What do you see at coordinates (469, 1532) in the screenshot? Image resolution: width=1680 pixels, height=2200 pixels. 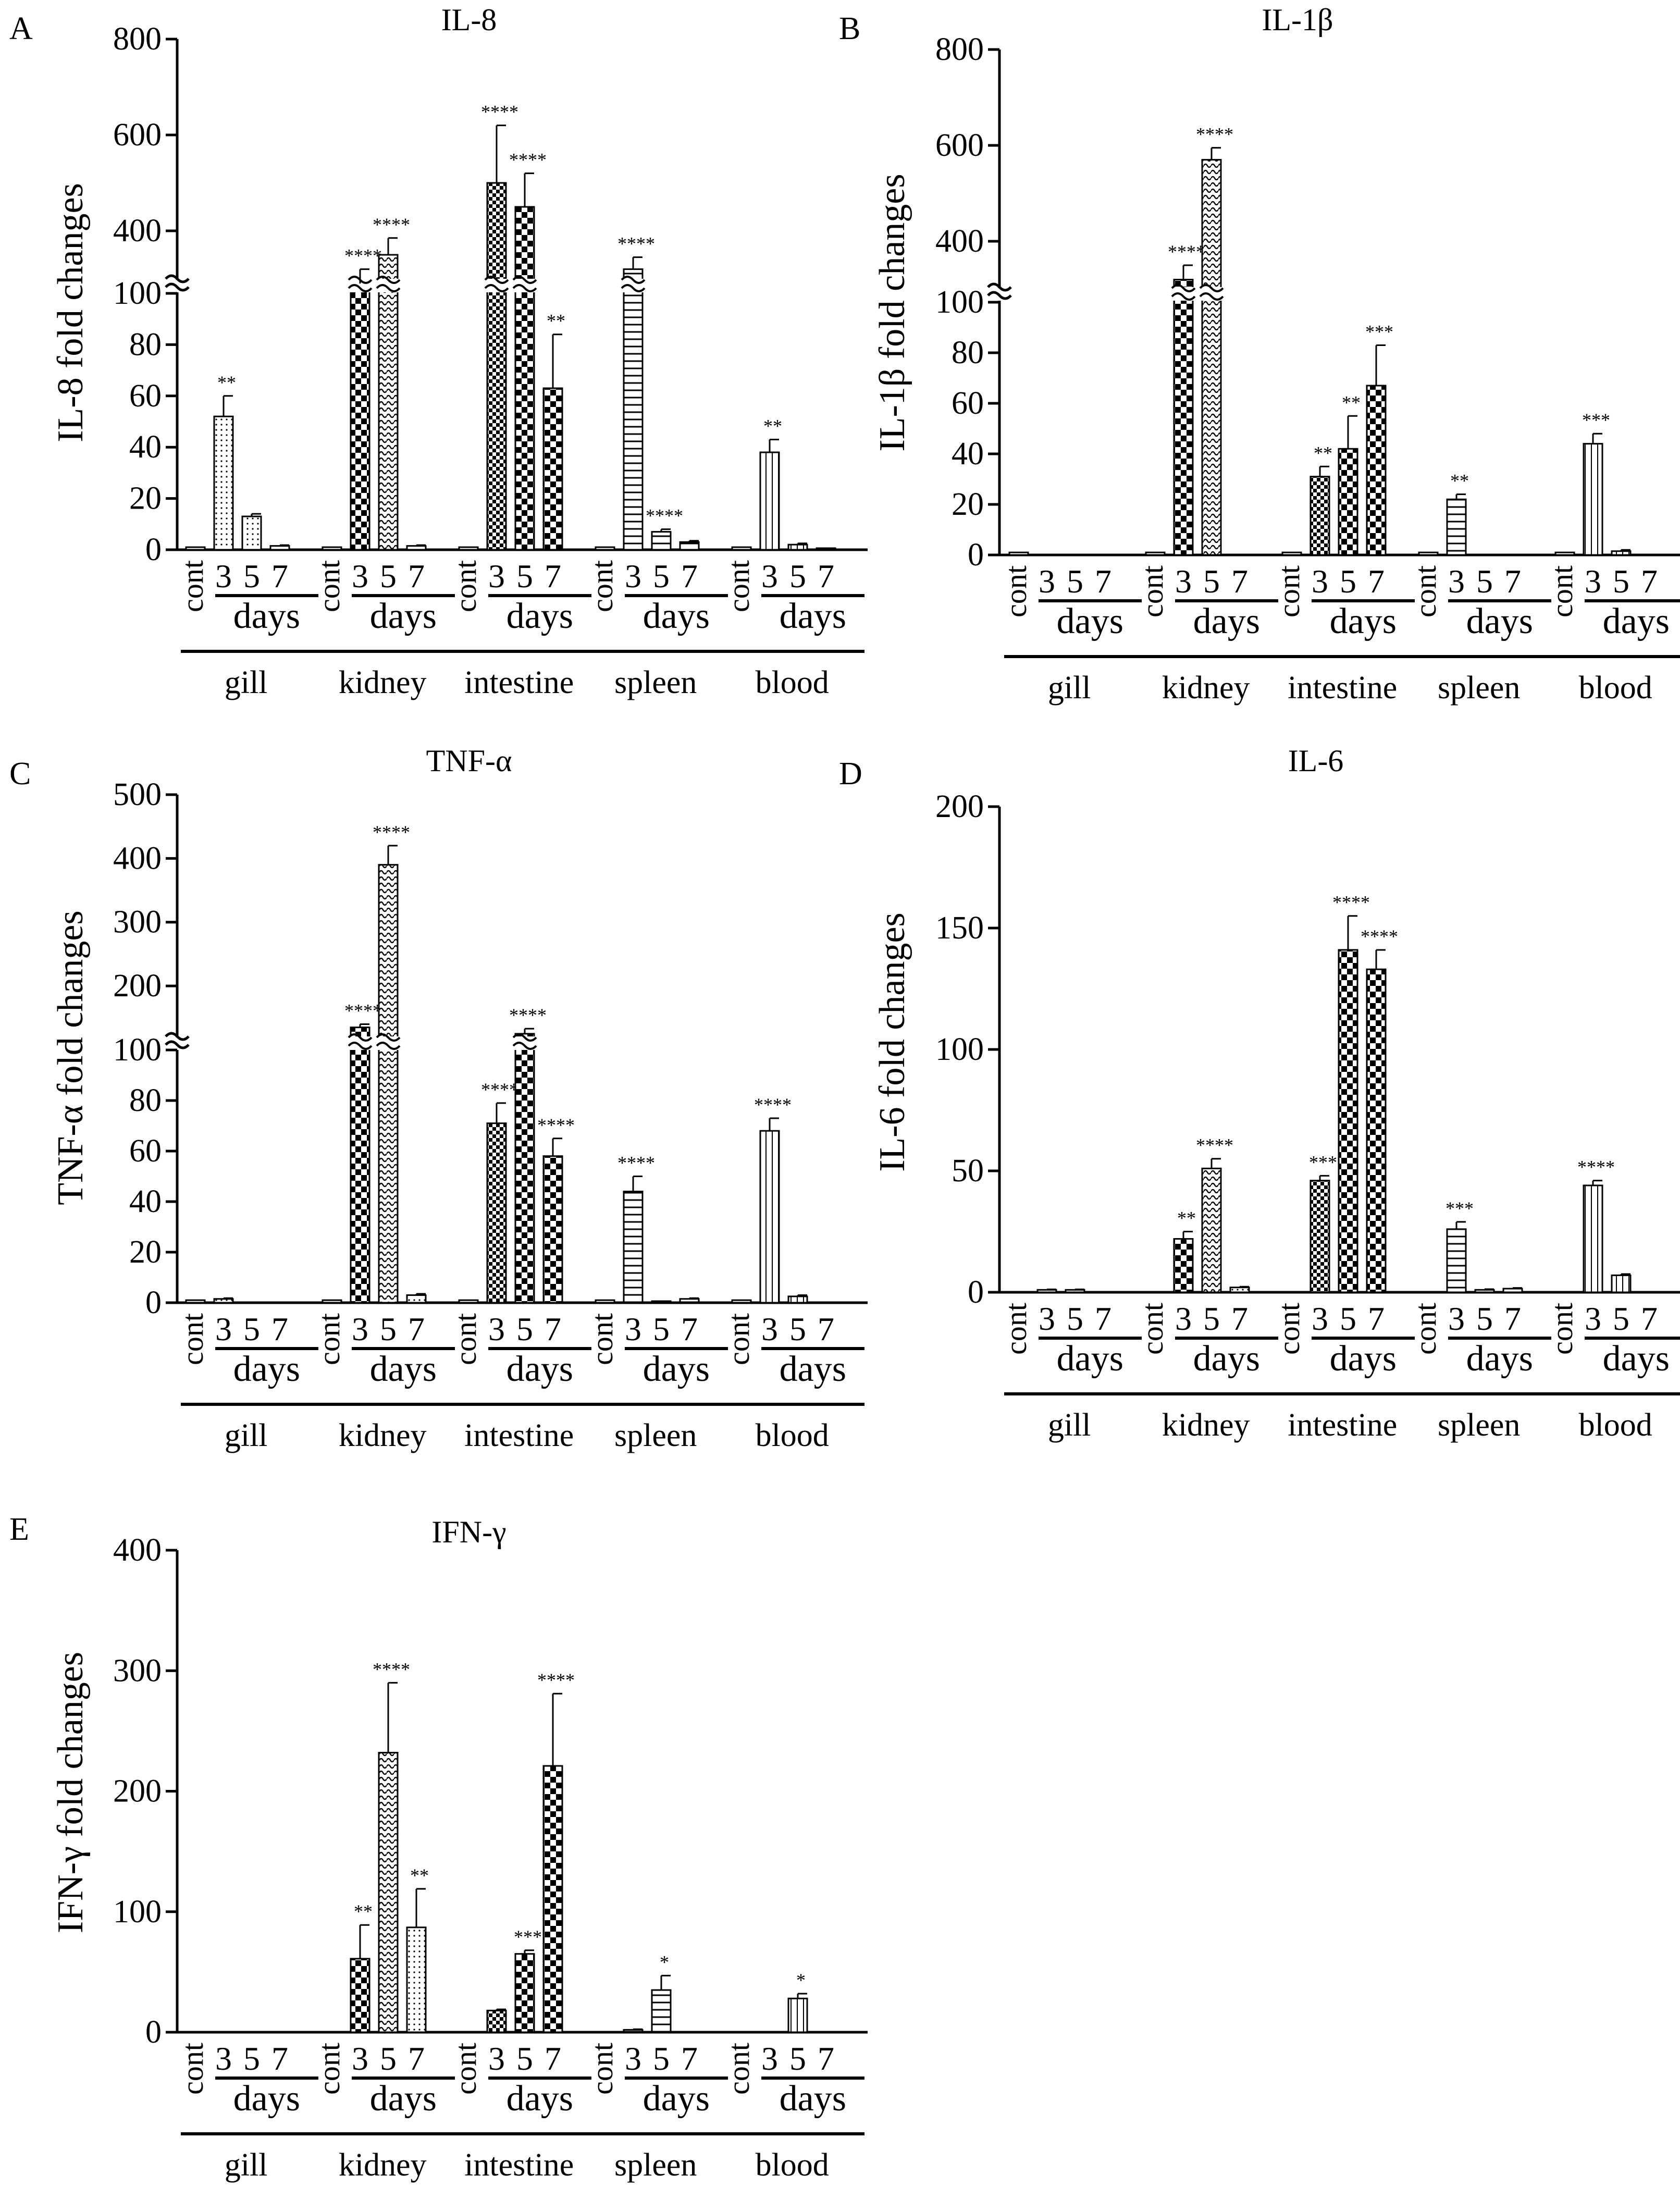 I see `chart-title: IFN-γ` at bounding box center [469, 1532].